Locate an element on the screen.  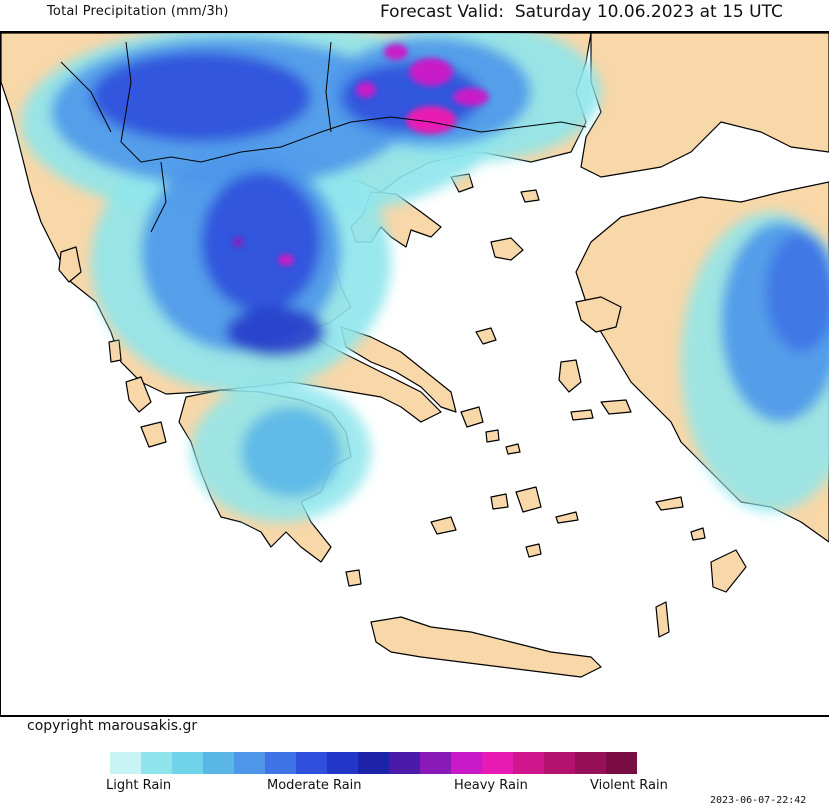
kasos is located at coordinates (698, 534).